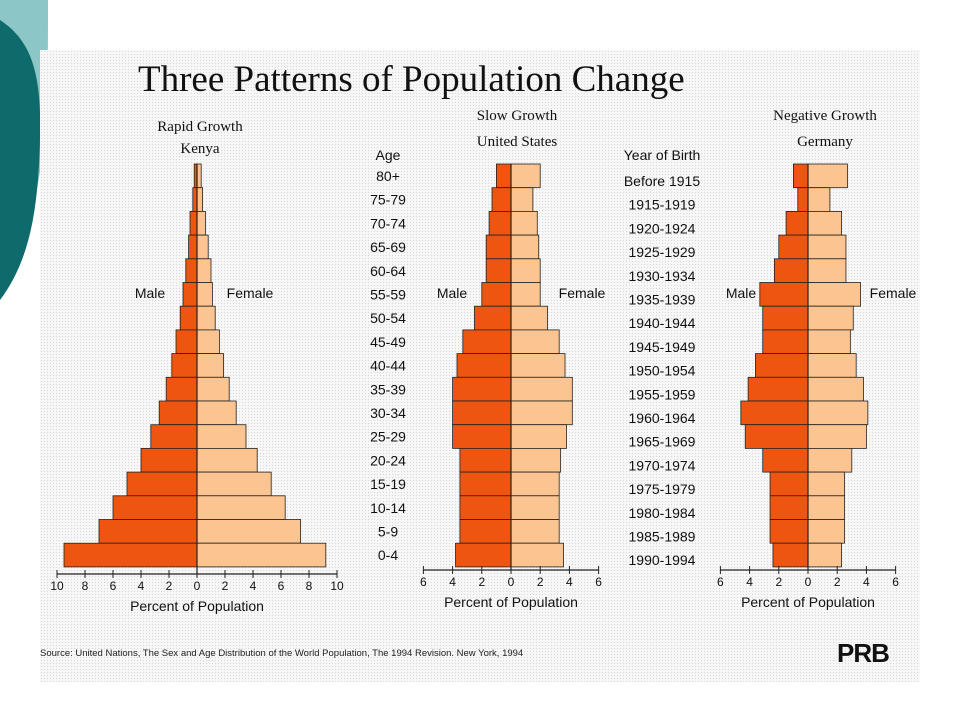  I want to click on year-label: 1930-1934, so click(662, 276).